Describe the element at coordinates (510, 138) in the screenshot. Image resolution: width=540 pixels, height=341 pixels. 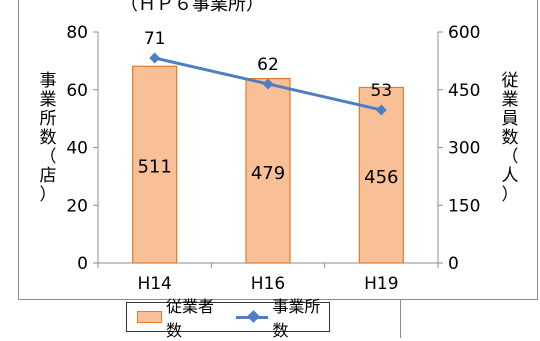
I see `y-axis-right-label: 従業員数（人）` at that location.